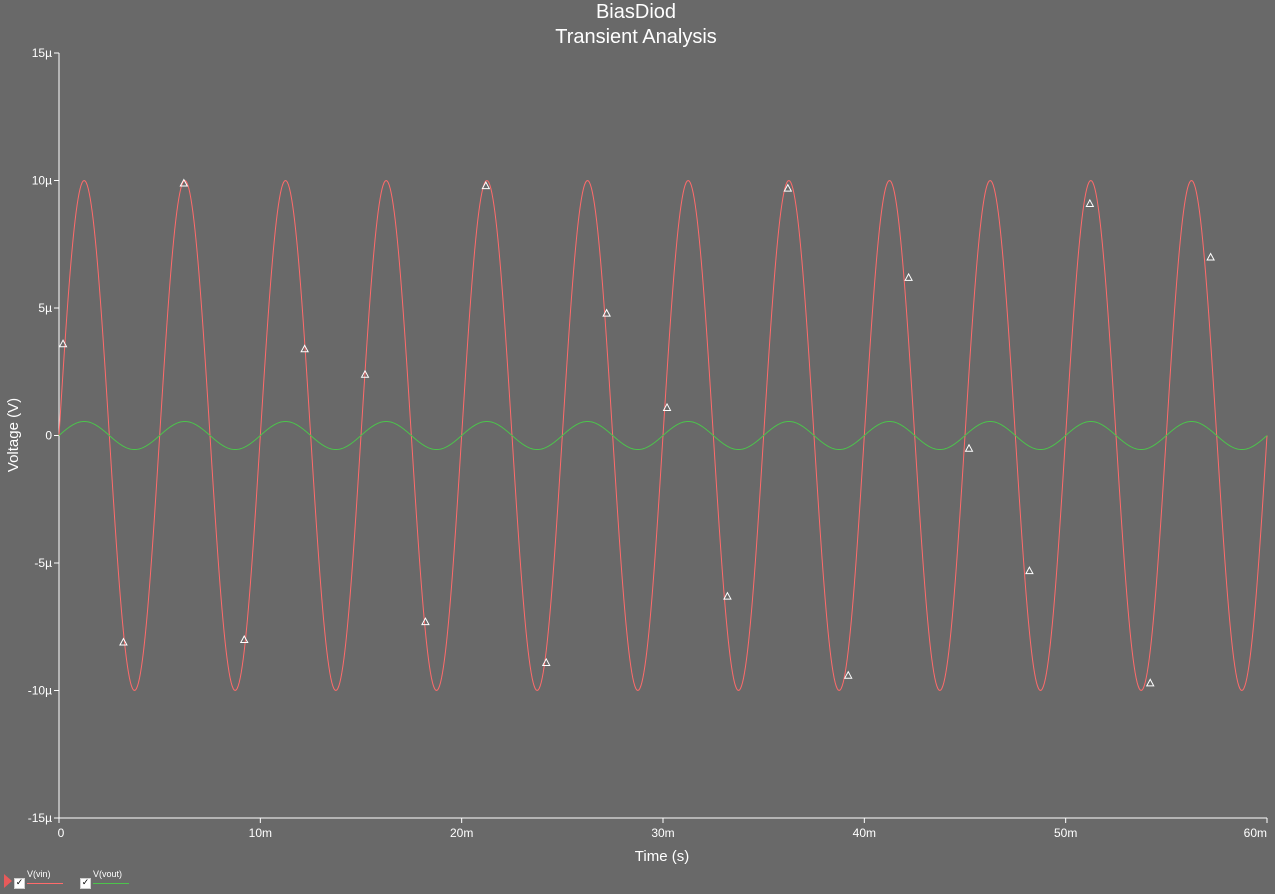 Image resolution: width=1275 pixels, height=894 pixels. Describe the element at coordinates (111, 883) in the screenshot. I see `legend-line-vout` at that location.